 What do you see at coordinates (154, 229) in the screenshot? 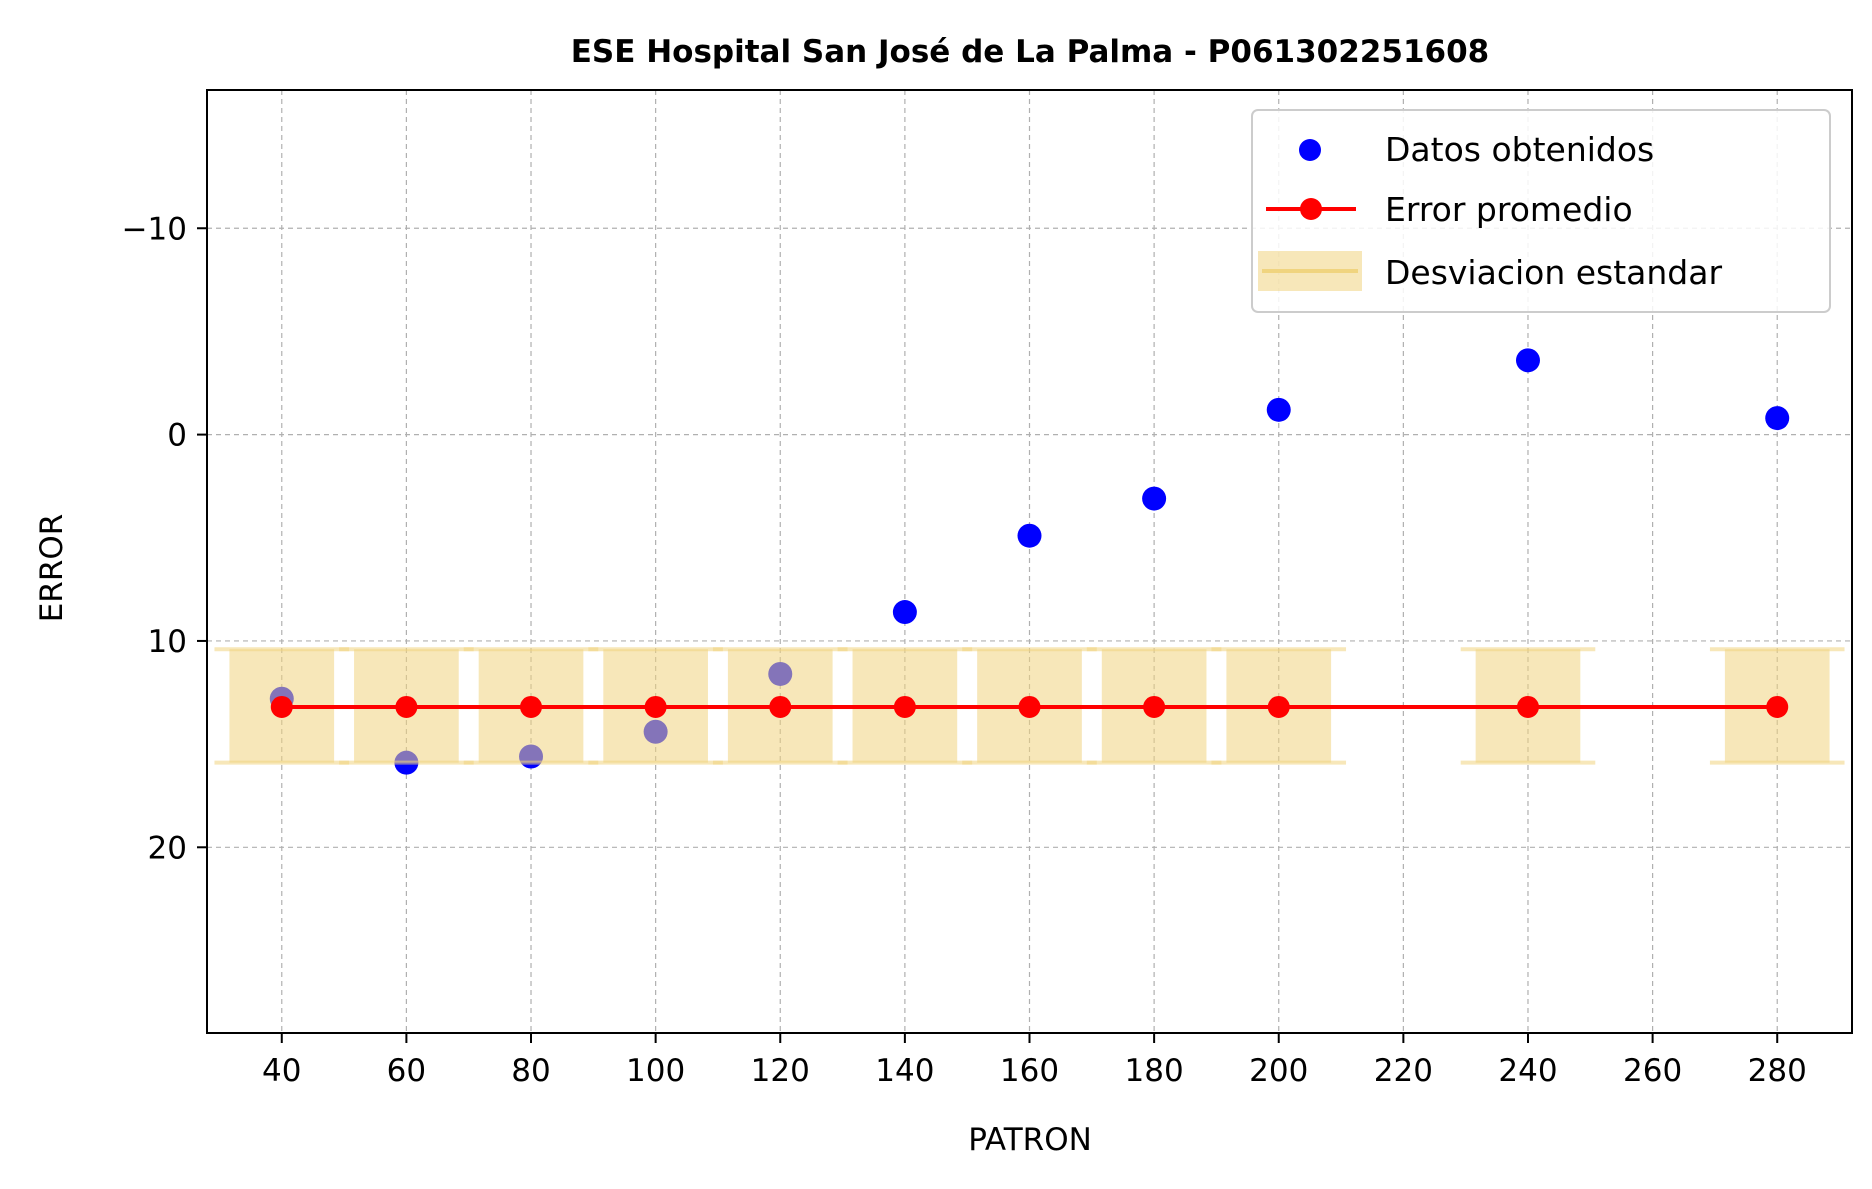
I see `y-tick-label: −10` at bounding box center [154, 229].